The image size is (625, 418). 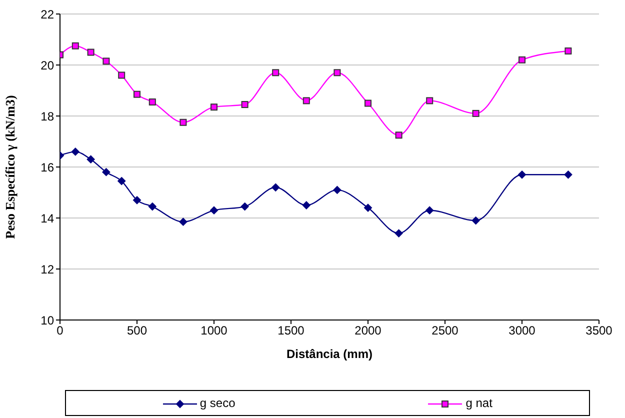 What do you see at coordinates (214, 331) in the screenshot?
I see `x-tick-label: 1000` at bounding box center [214, 331].